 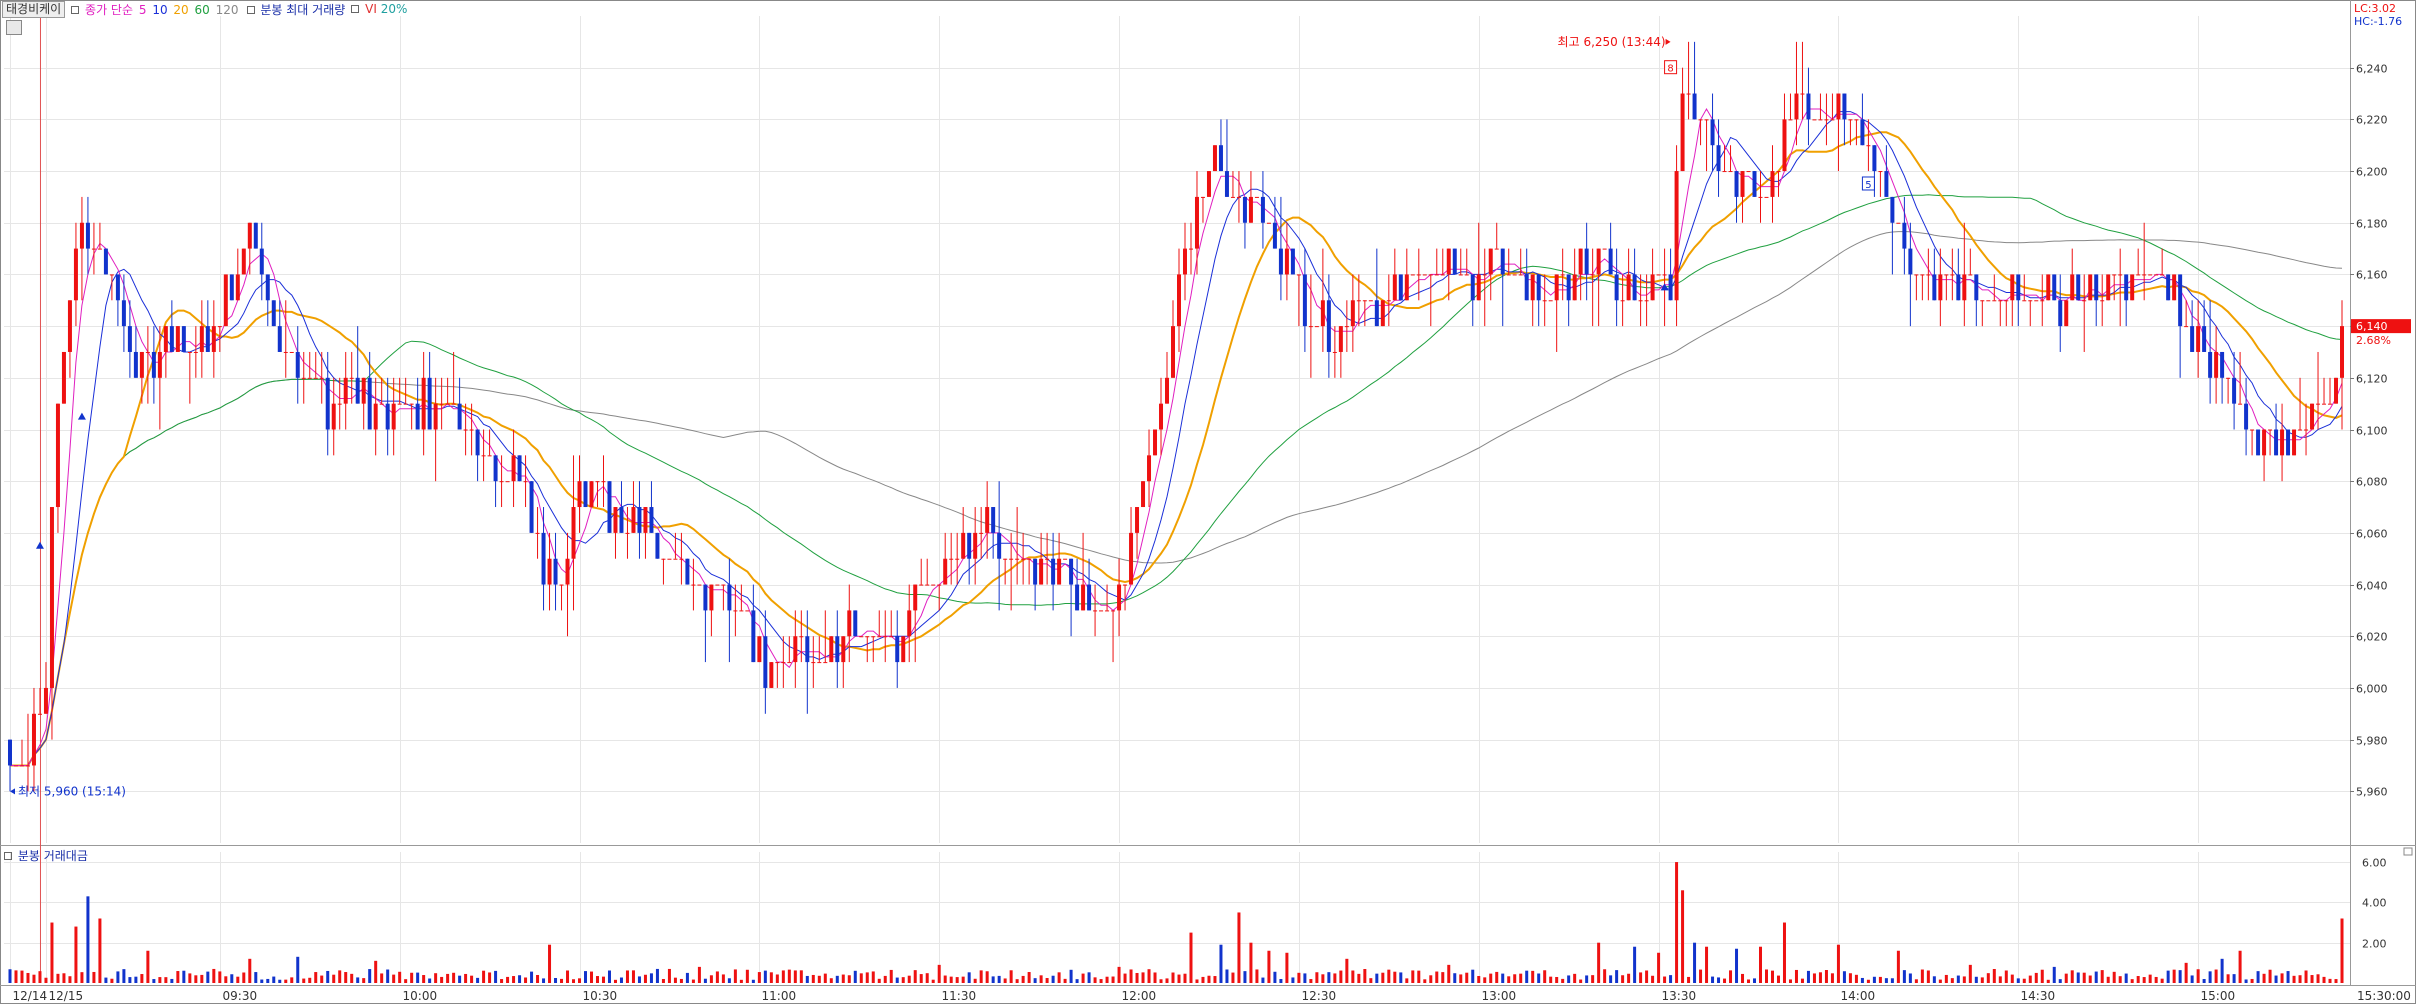 What do you see at coordinates (250, 9) in the screenshot?
I see `max-volume-settings-icon` at bounding box center [250, 9].